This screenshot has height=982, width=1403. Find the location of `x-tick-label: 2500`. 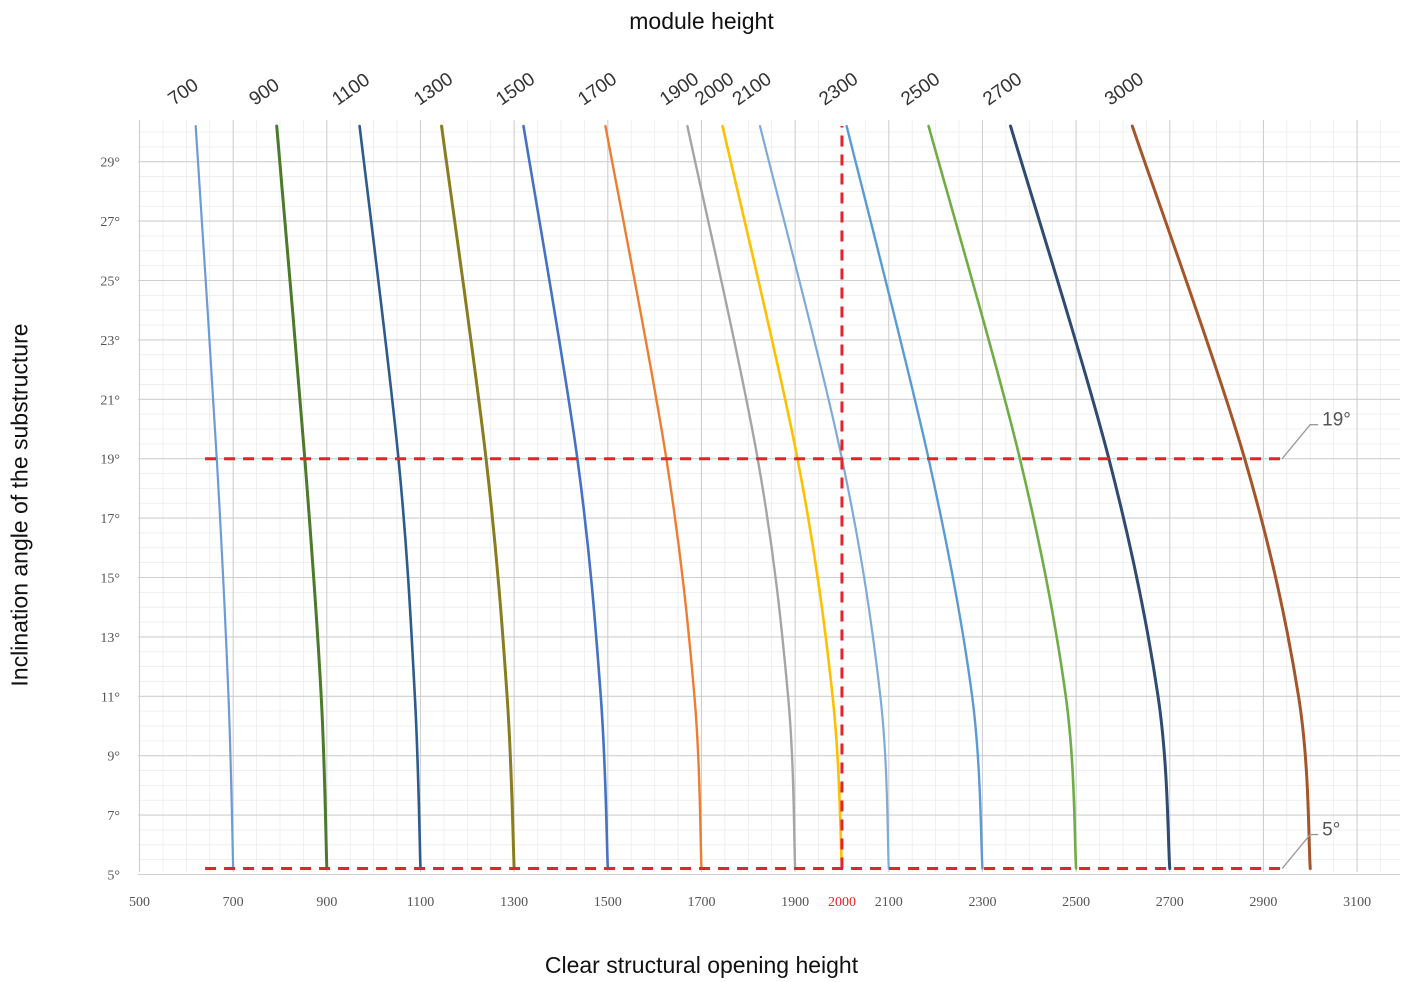

x-tick-label: 2500 is located at coordinates (1076, 902).